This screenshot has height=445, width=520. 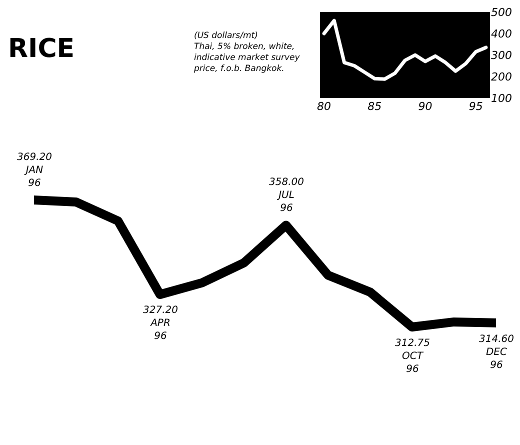 What do you see at coordinates (425, 106) in the screenshot?
I see `x-tick-label: 90` at bounding box center [425, 106].